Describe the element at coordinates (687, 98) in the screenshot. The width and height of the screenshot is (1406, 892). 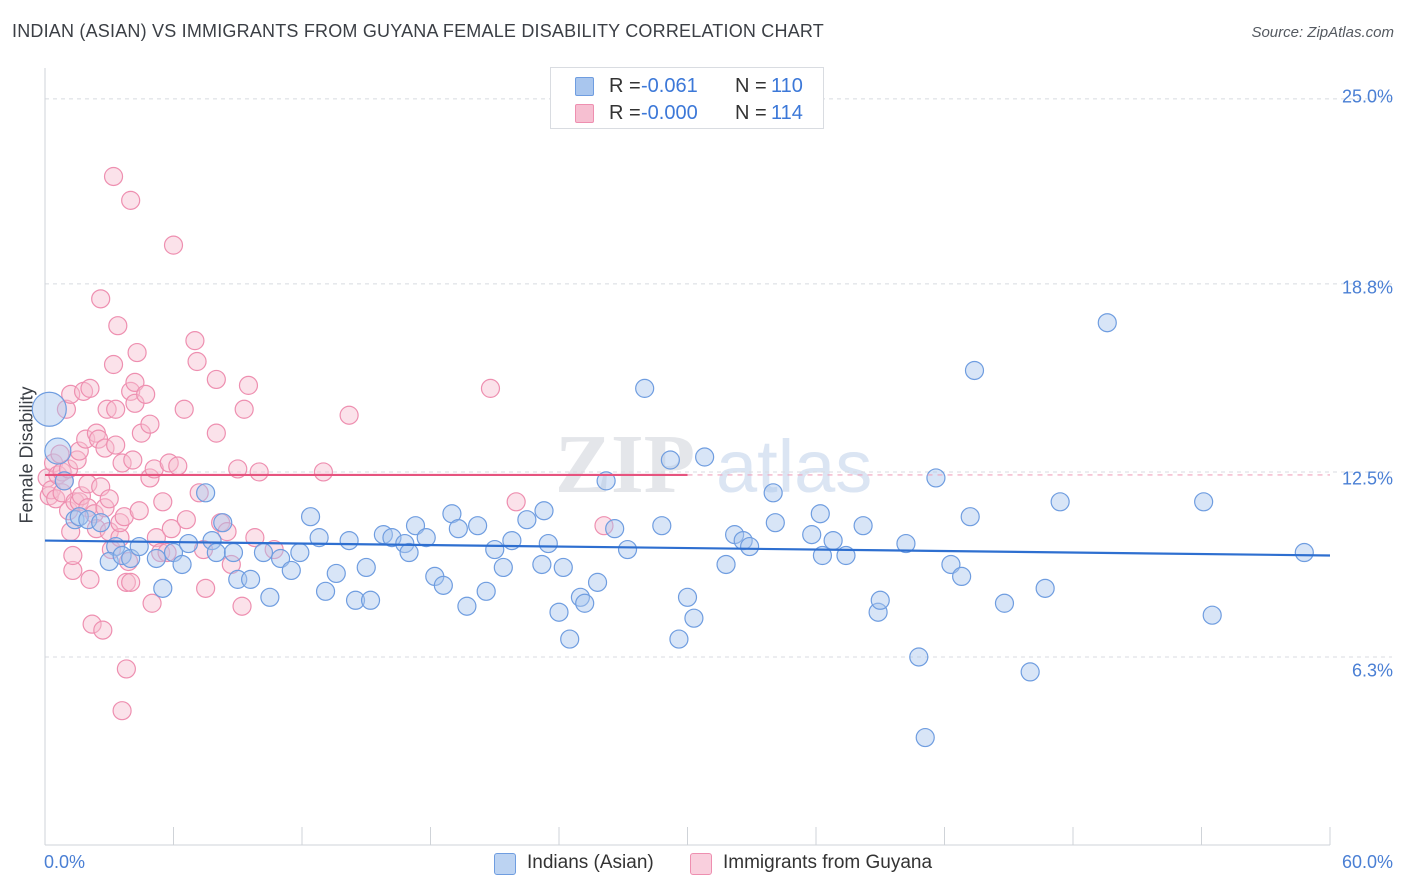
I see `correlation-stats-box: R = -0.061 N = 110 R = -0.000 N = 114` at that location.